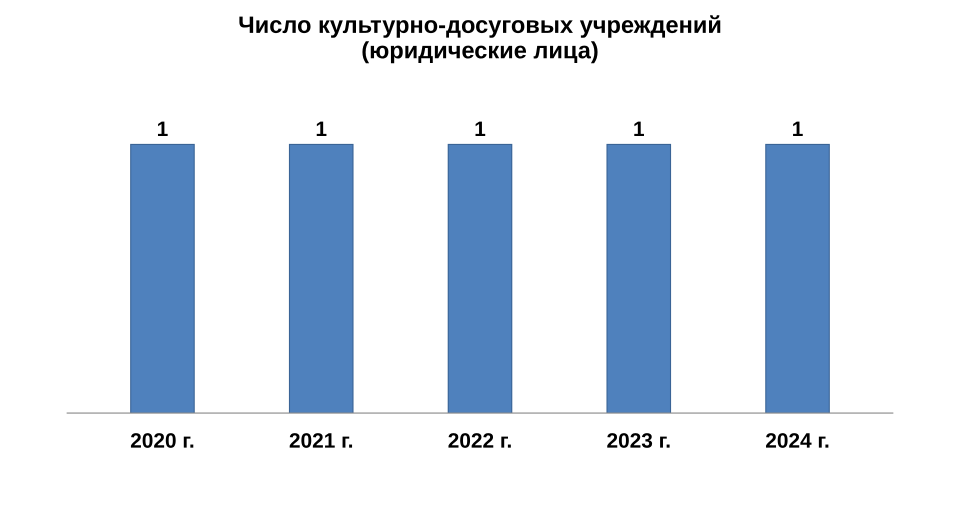 This screenshot has width=960, height=510. Describe the element at coordinates (479, 440) in the screenshot. I see `x-tick-label: 2022 г.` at that location.